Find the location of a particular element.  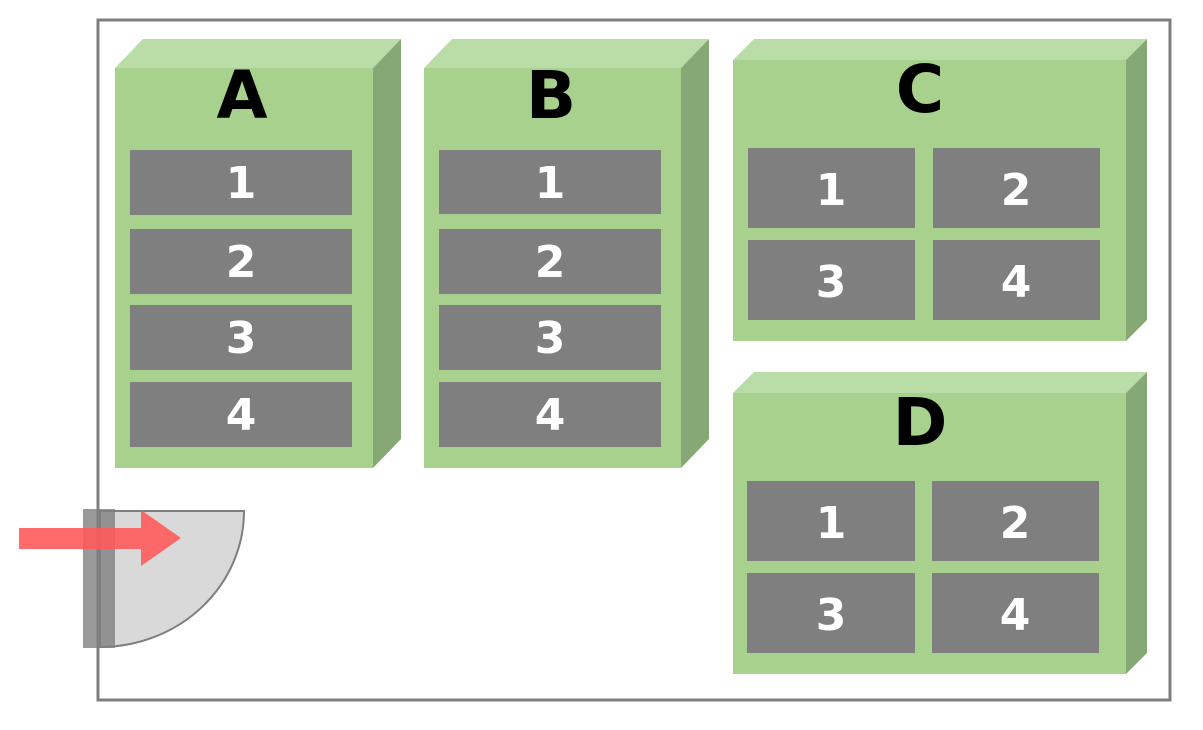

unit-d-side is located at coordinates (1136, 523).